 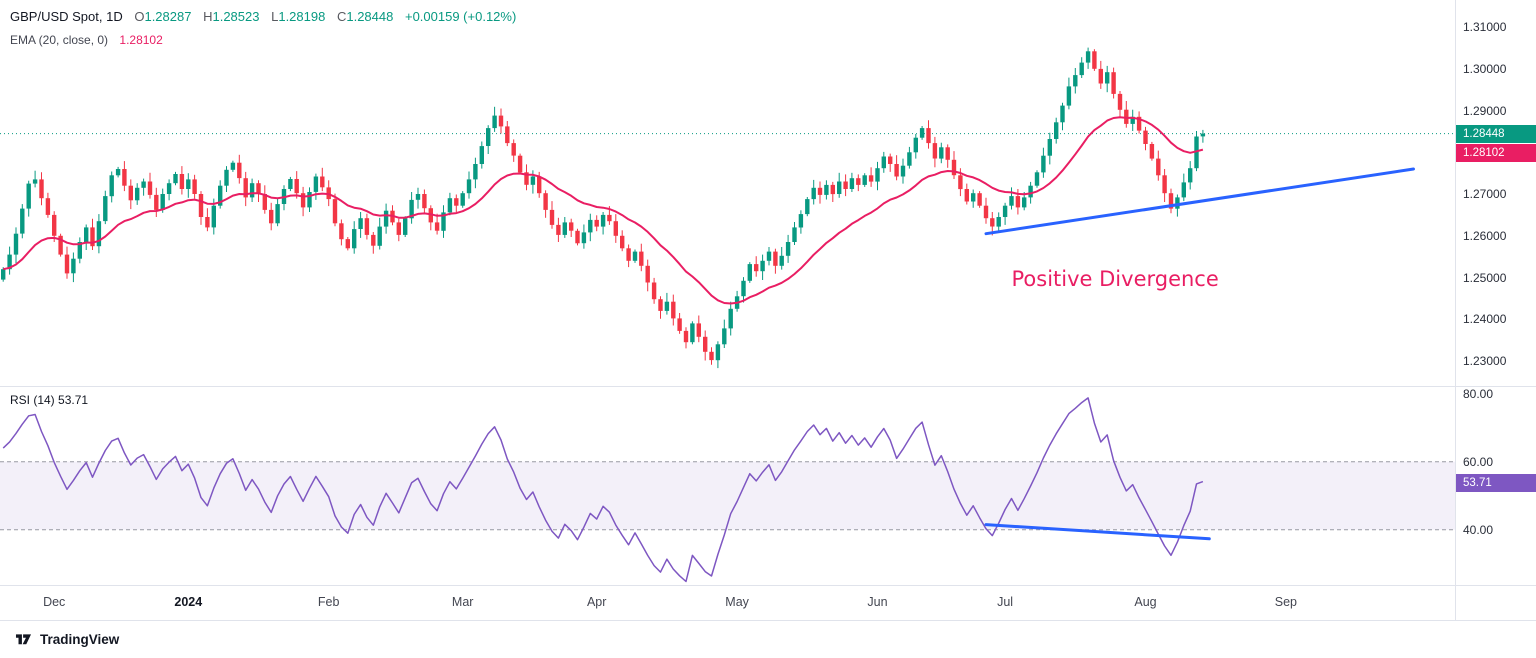 I want to click on price-badge: 1.28102, so click(x=1496, y=152).